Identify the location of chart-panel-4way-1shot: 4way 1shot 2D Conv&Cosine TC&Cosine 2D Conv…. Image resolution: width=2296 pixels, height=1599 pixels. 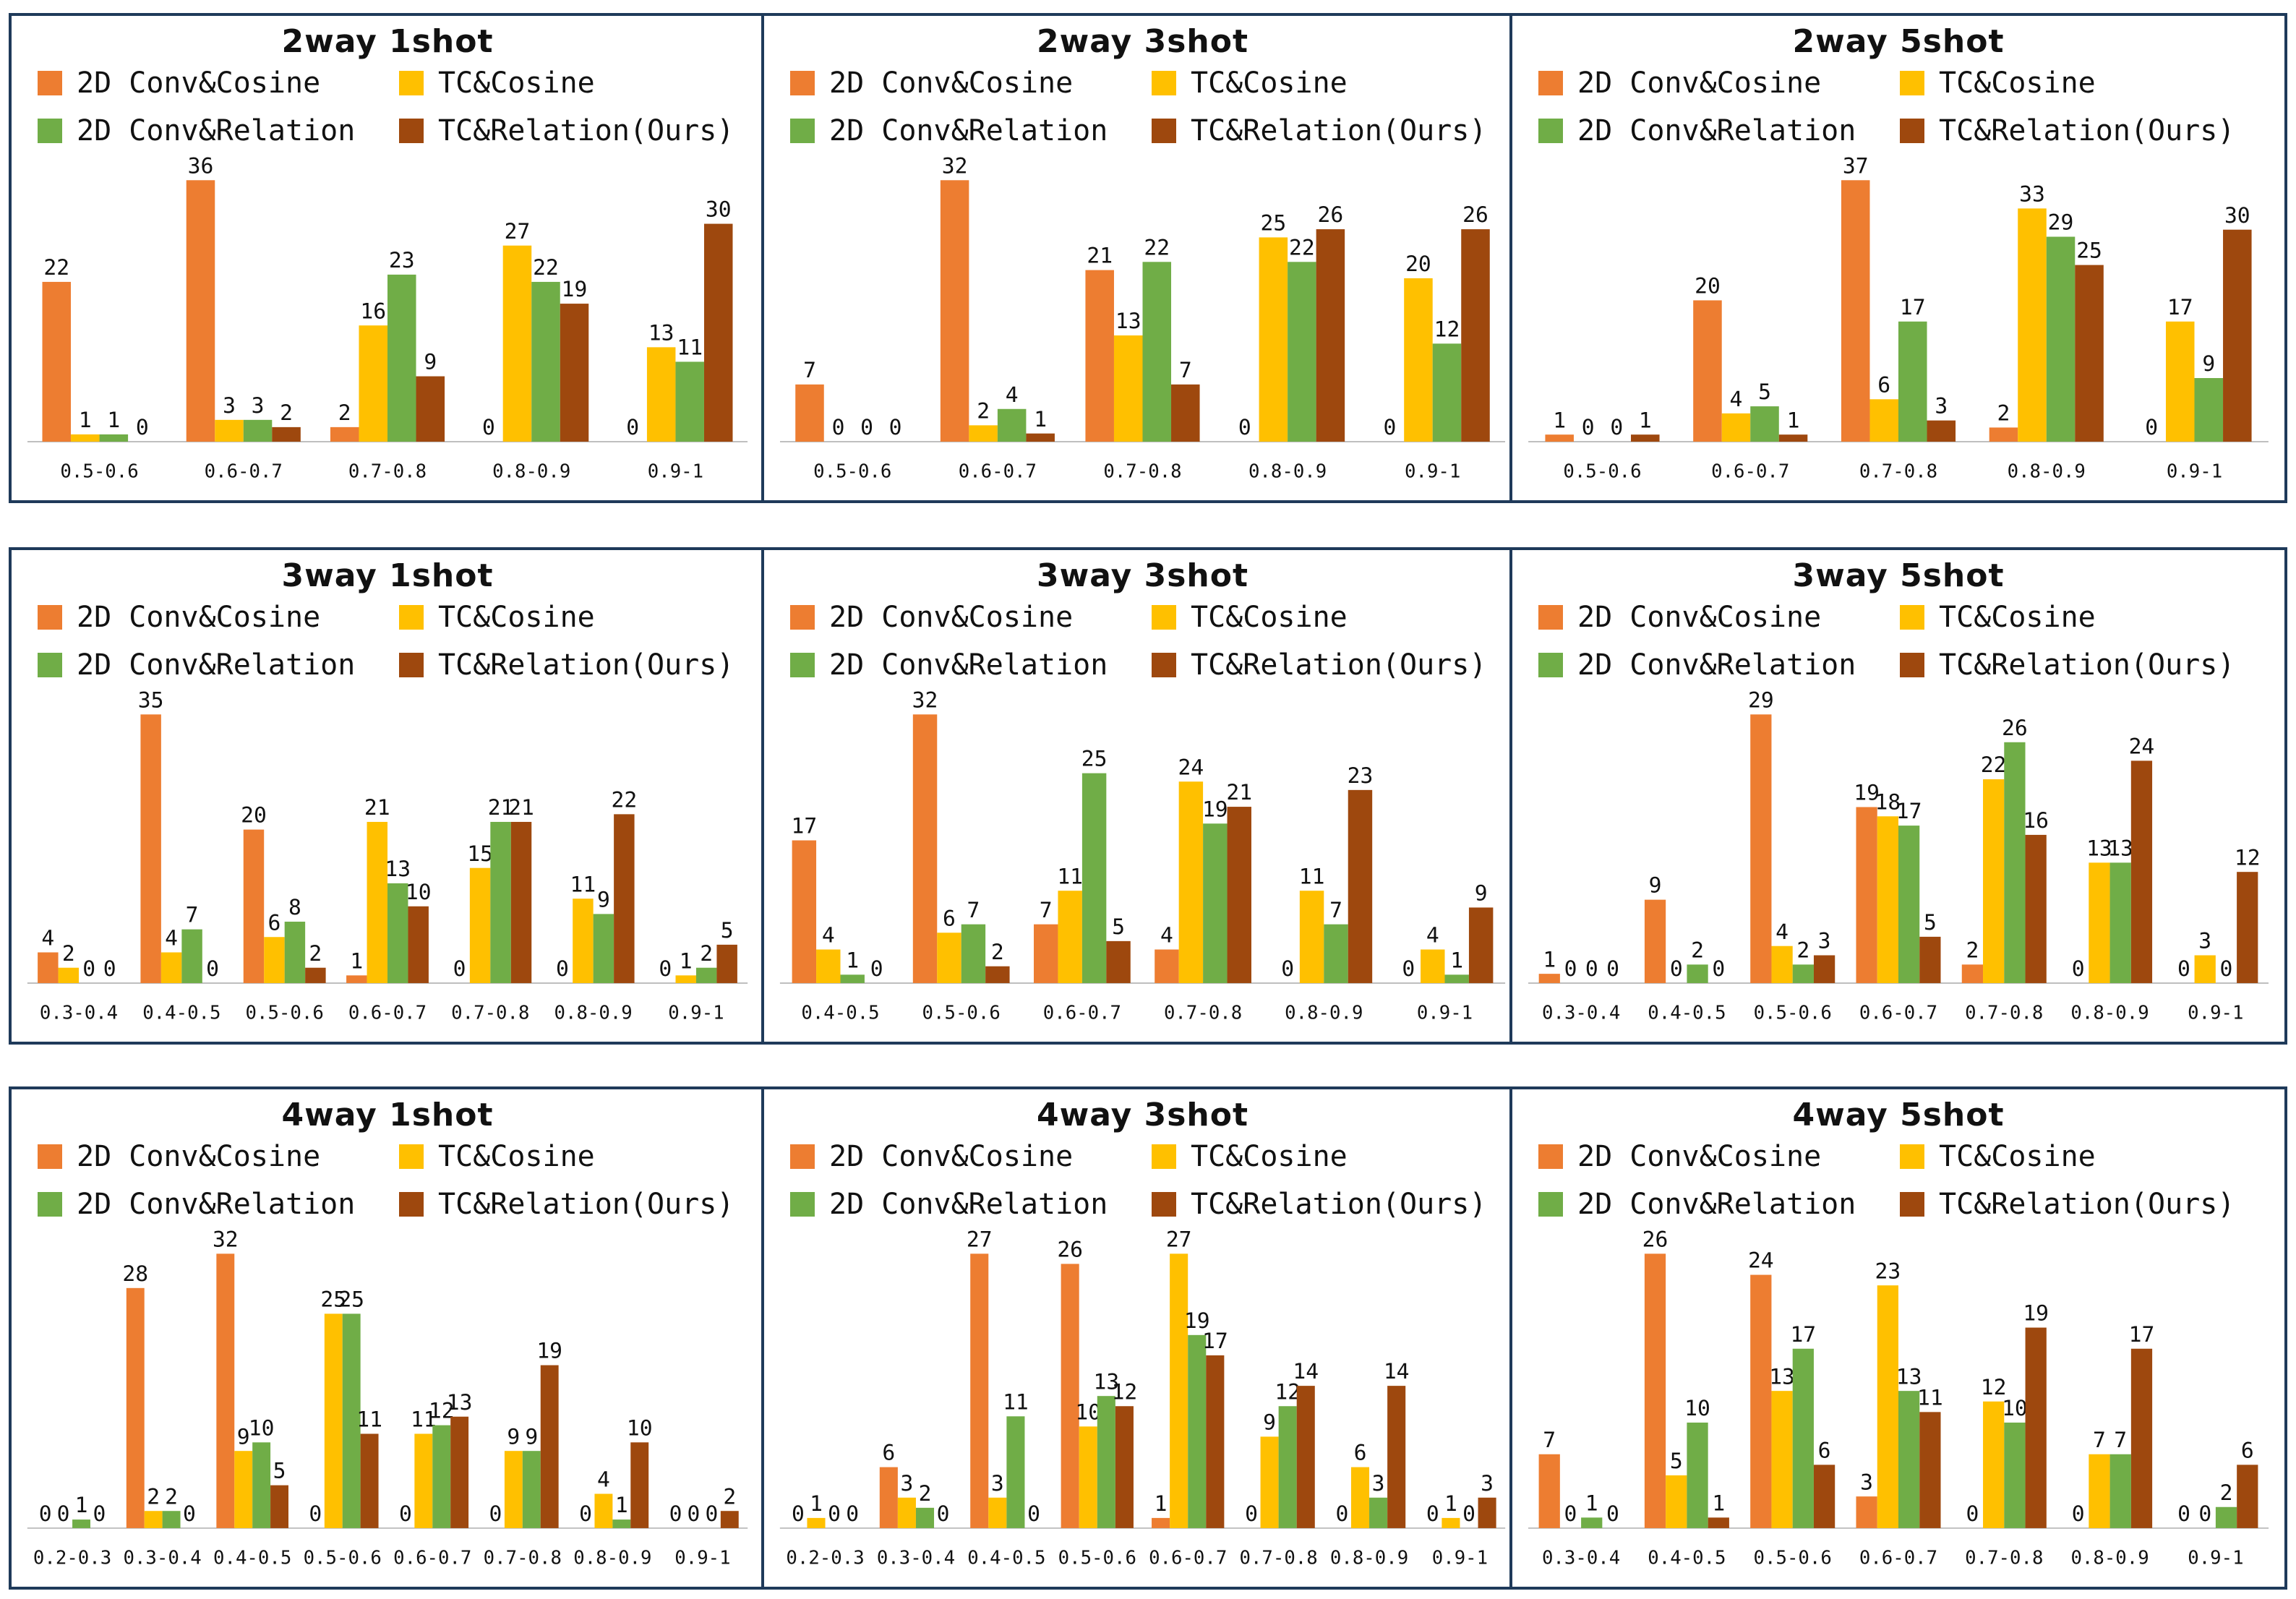
(387, 1338).